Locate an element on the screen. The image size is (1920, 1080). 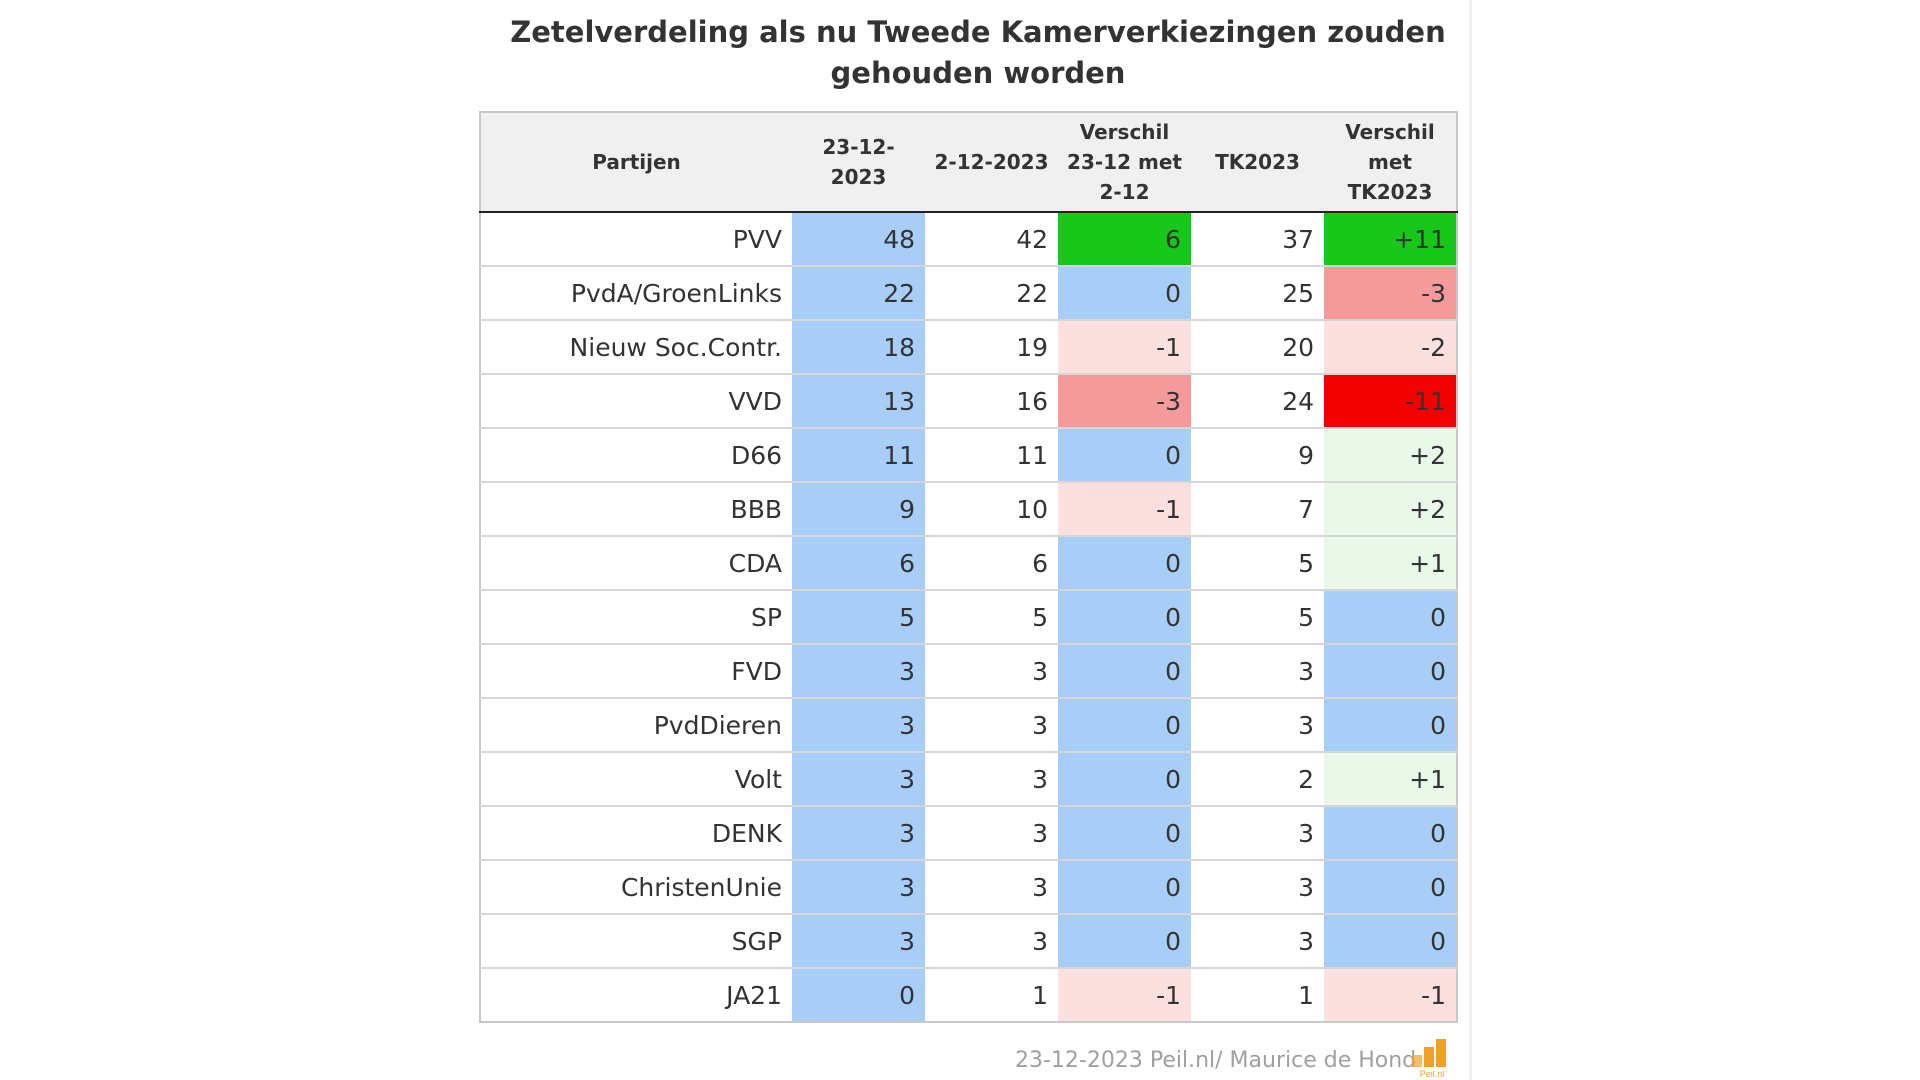
cell-diff-election: +11 is located at coordinates (1390, 239).